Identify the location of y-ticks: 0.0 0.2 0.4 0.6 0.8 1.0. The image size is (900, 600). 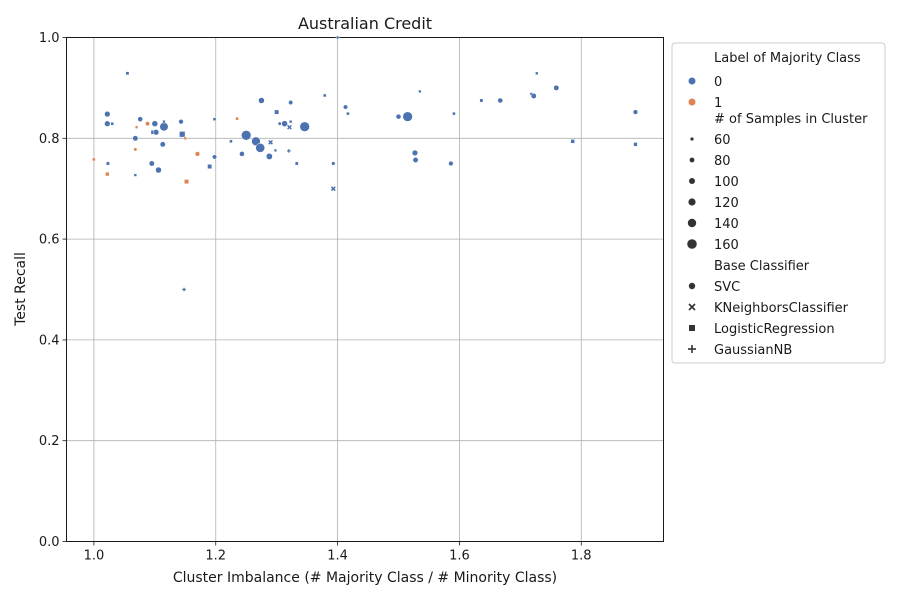
(53, 290).